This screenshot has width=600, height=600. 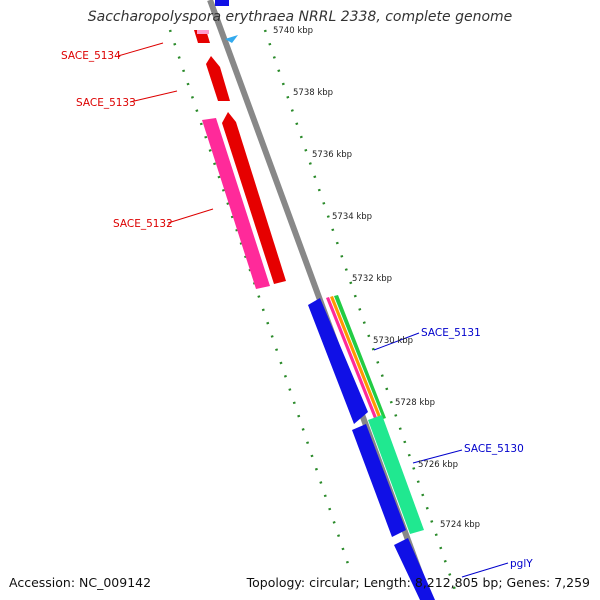 What do you see at coordinates (415, 403) in the screenshot?
I see `tick-label: 5728 kbp` at bounding box center [415, 403].